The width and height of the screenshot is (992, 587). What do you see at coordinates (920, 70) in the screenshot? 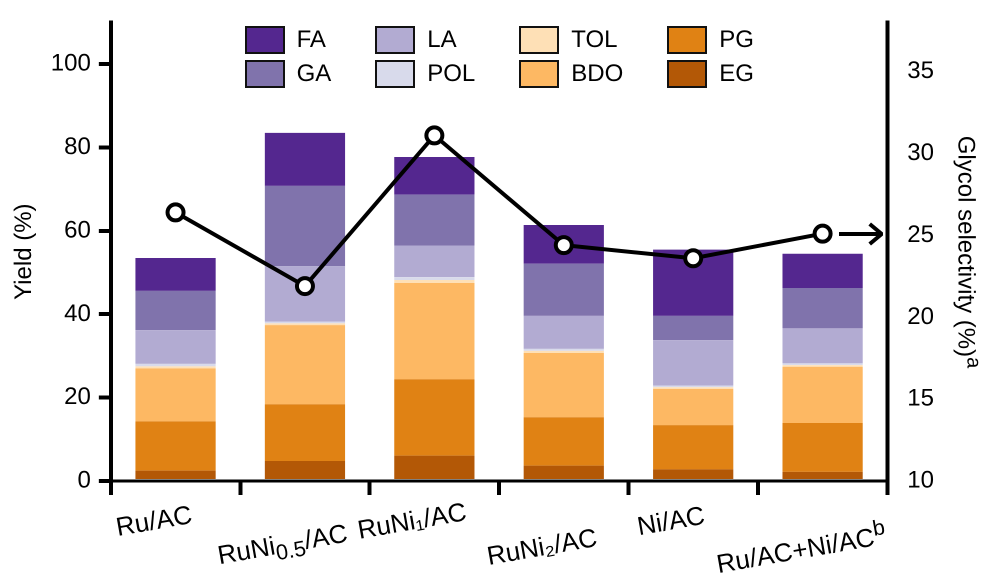
I see `y2-tick-label: 35` at bounding box center [920, 70].